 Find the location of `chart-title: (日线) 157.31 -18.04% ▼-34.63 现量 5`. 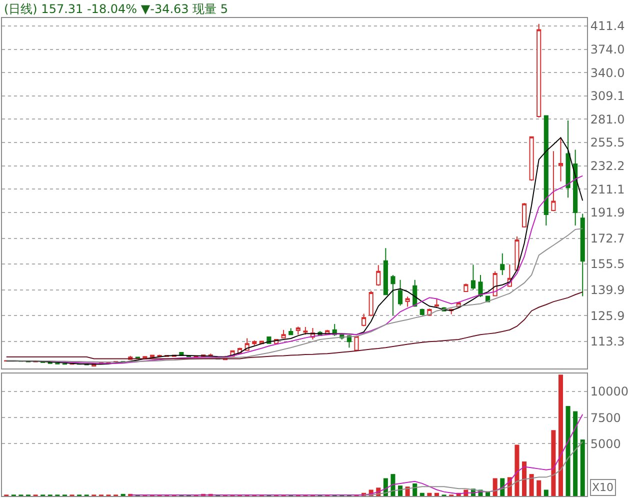

chart-title: (日线) 157.31 -18.04% ▼-34.63 现量 5 is located at coordinates (116, 9).